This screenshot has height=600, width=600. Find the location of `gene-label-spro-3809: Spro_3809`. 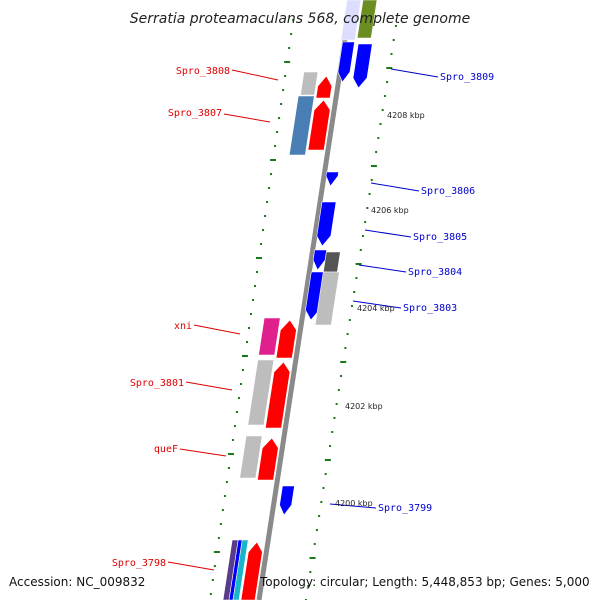

gene-label-spro-3809: Spro_3809 is located at coordinates (467, 77).